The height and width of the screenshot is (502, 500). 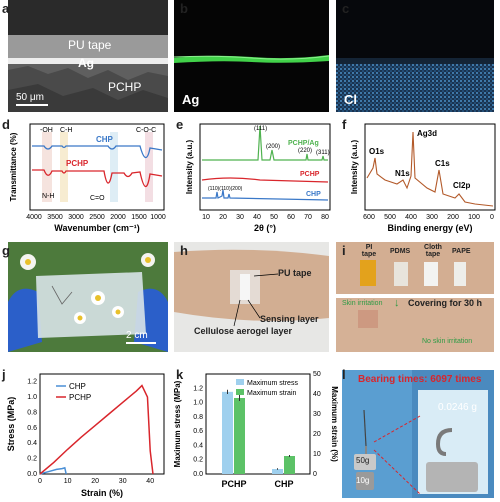 I want to click on panel-i-cloth-label: Cloth tape, so click(x=433, y=251).